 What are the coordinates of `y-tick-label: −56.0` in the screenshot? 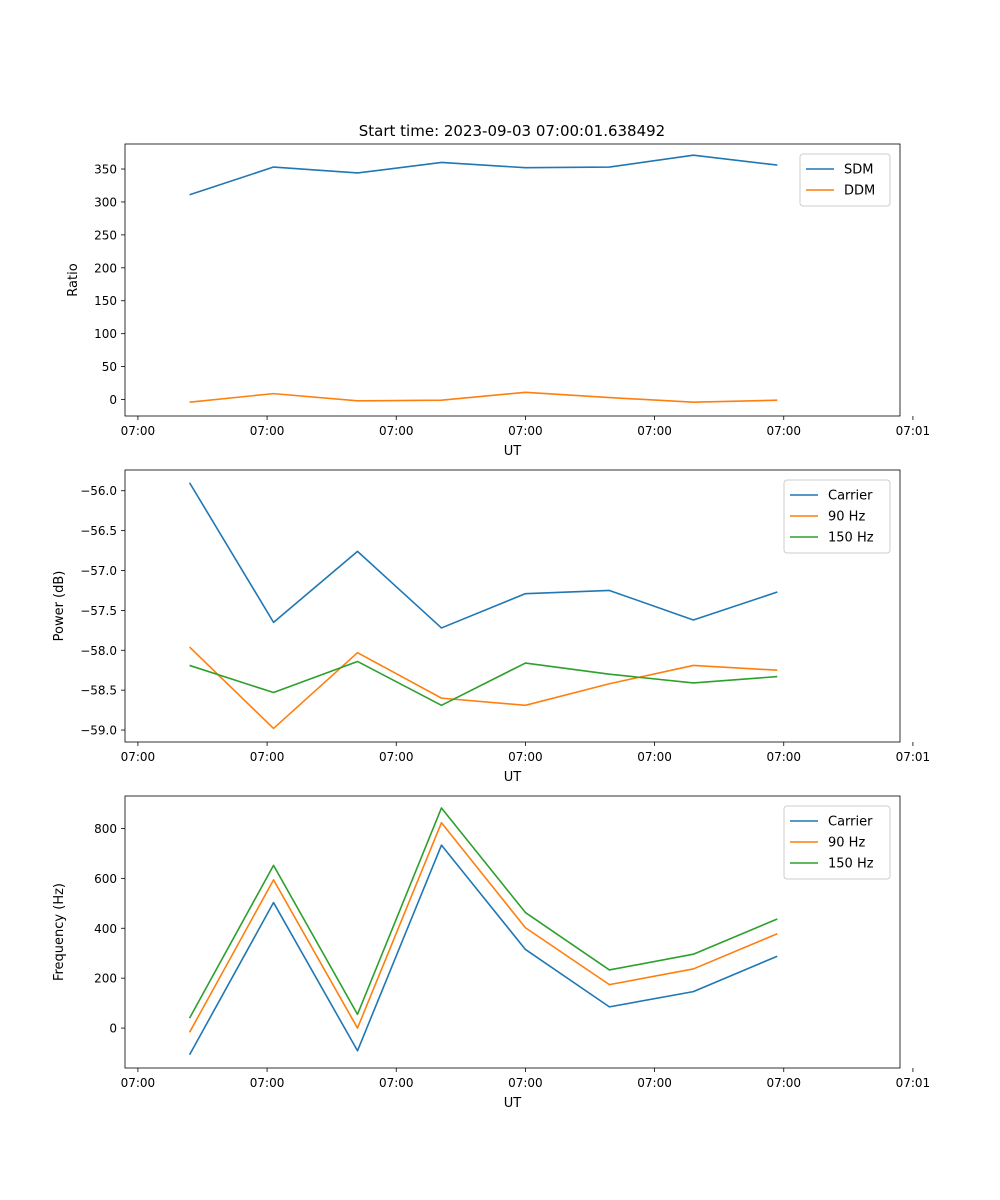 It's located at (98, 491).